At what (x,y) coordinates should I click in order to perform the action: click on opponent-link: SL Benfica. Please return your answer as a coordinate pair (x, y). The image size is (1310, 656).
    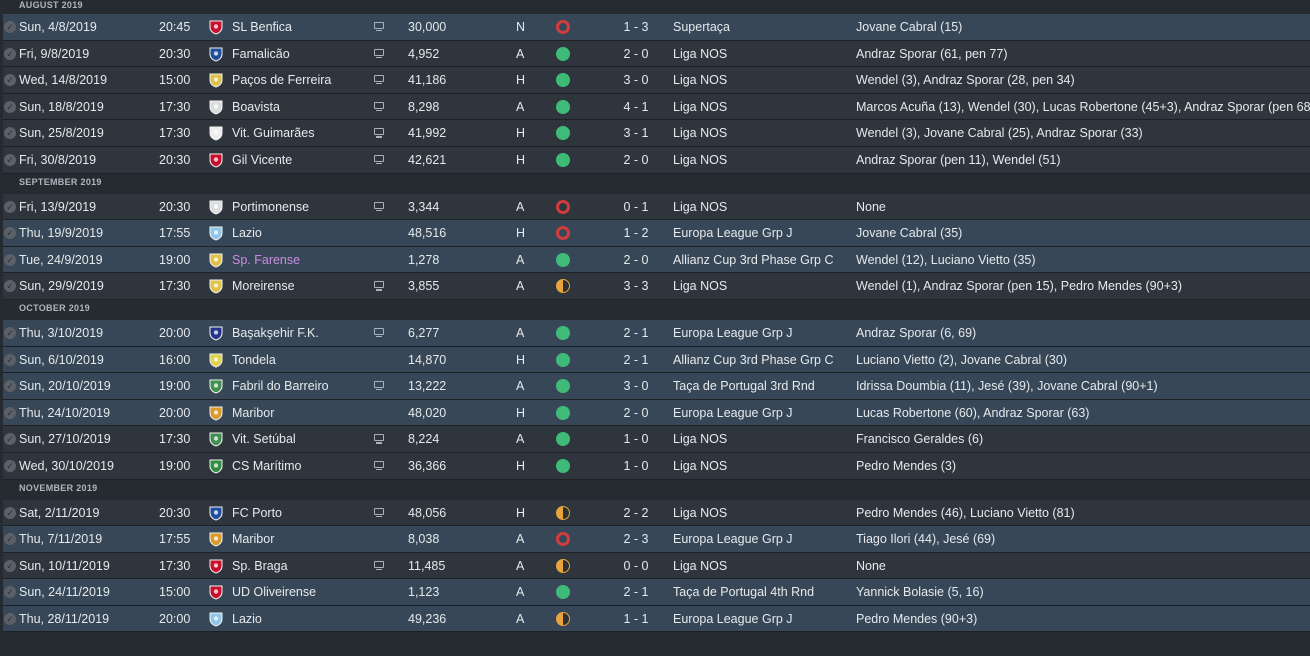
    Looking at the image, I should click on (262, 27).